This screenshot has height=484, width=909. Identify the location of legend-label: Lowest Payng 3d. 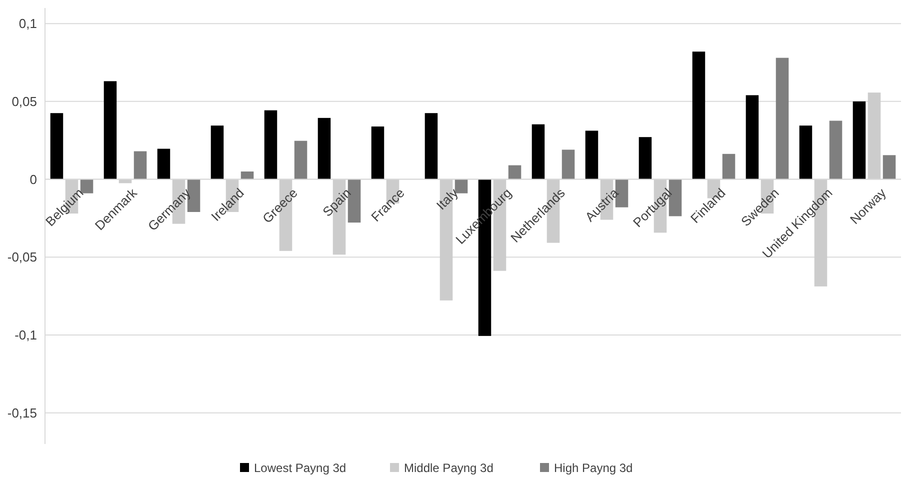
(300, 468).